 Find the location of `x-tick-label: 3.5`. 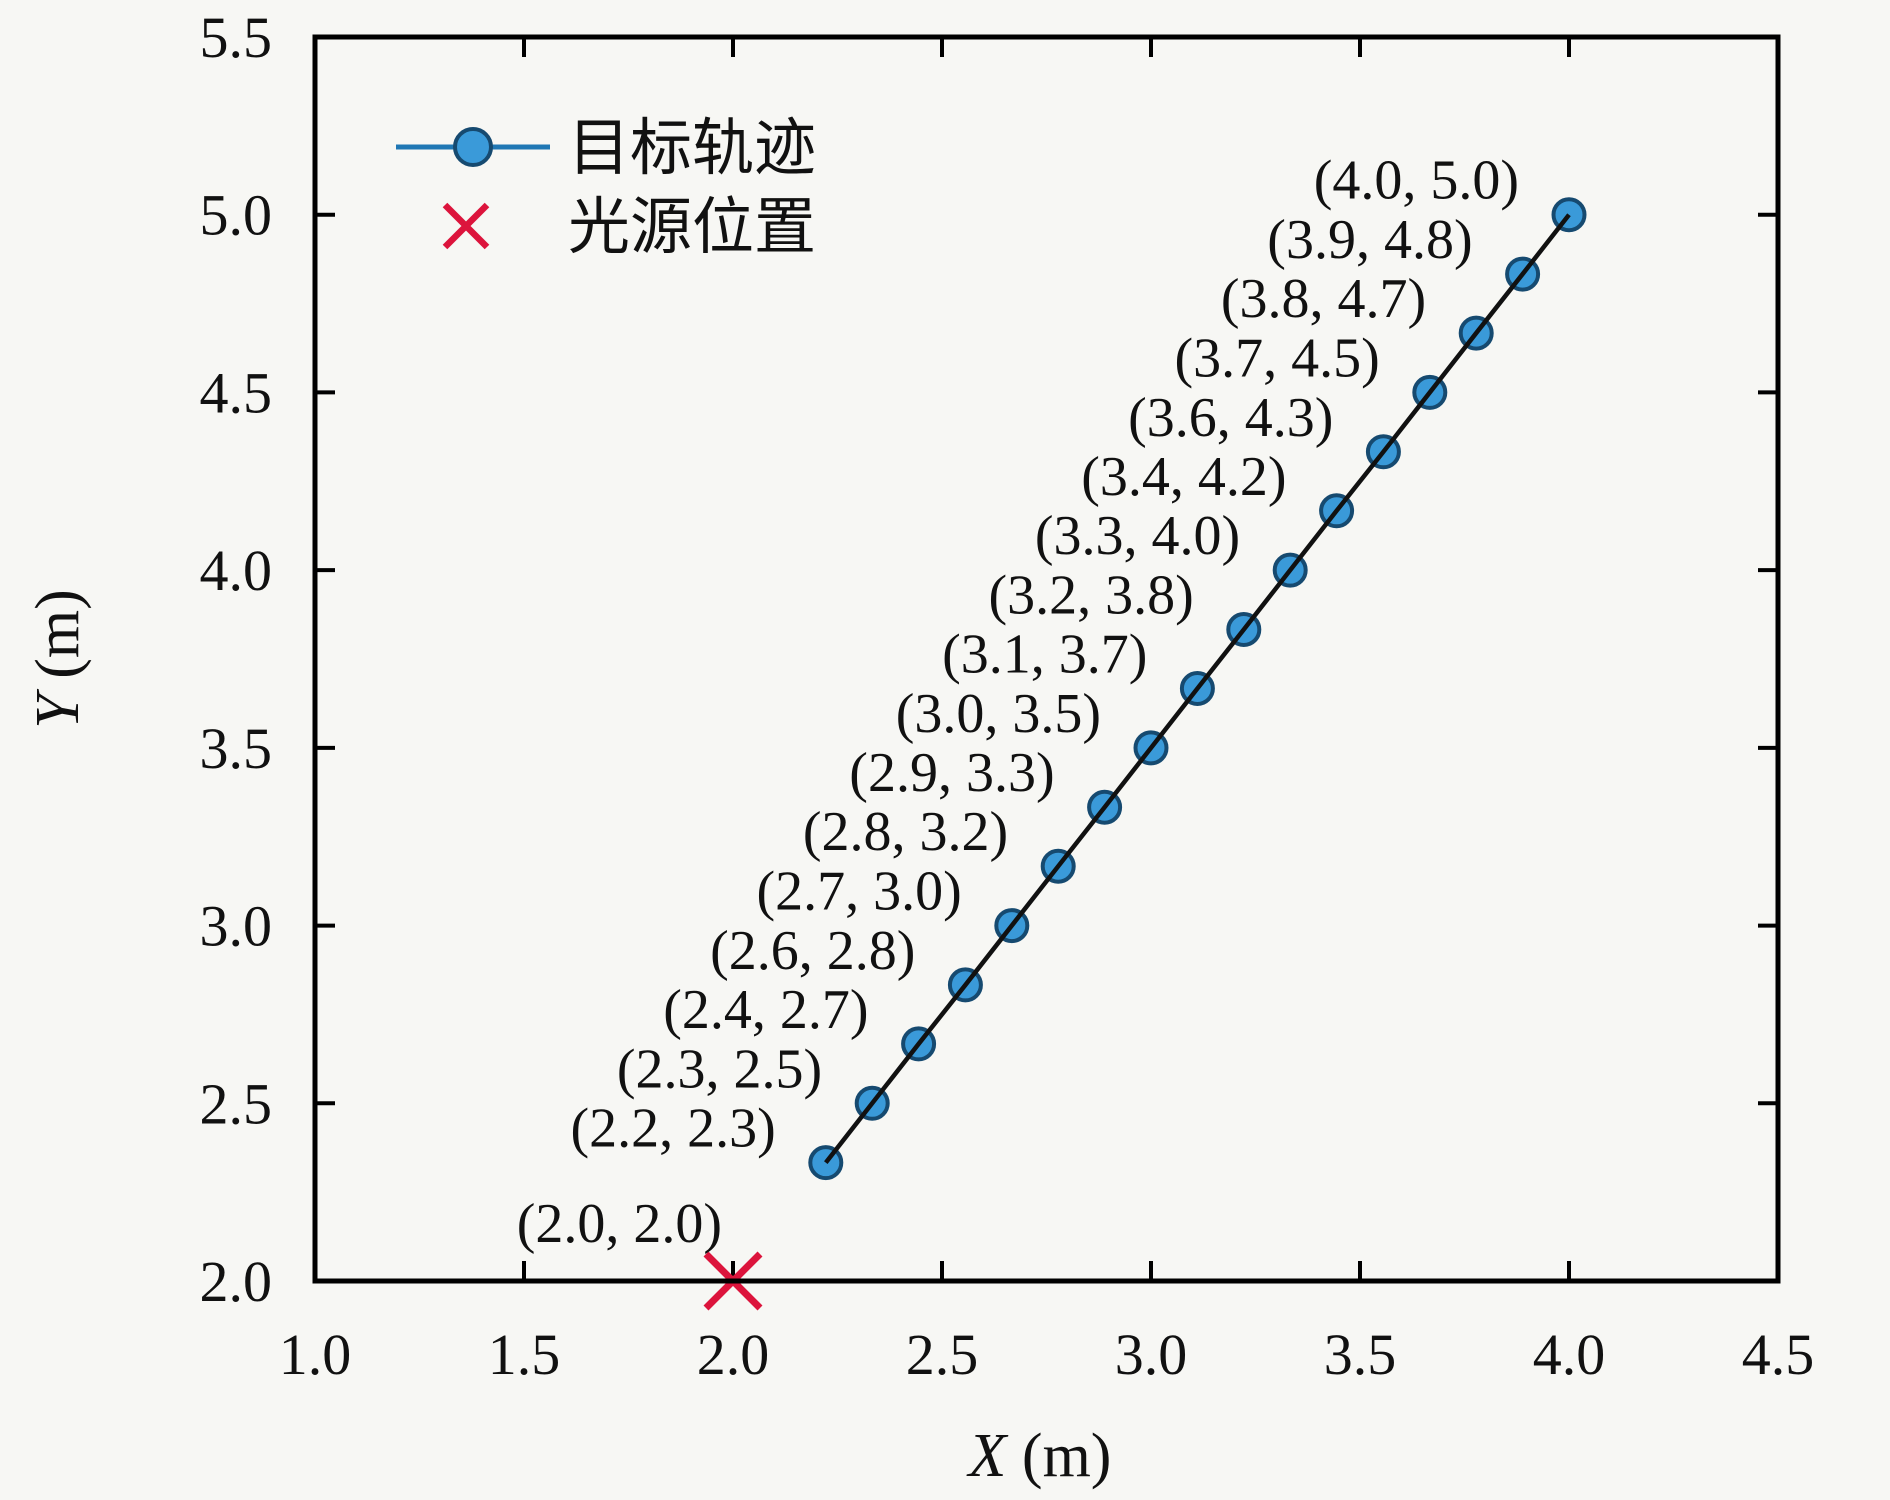

x-tick-label: 3.5 is located at coordinates (1360, 1354).